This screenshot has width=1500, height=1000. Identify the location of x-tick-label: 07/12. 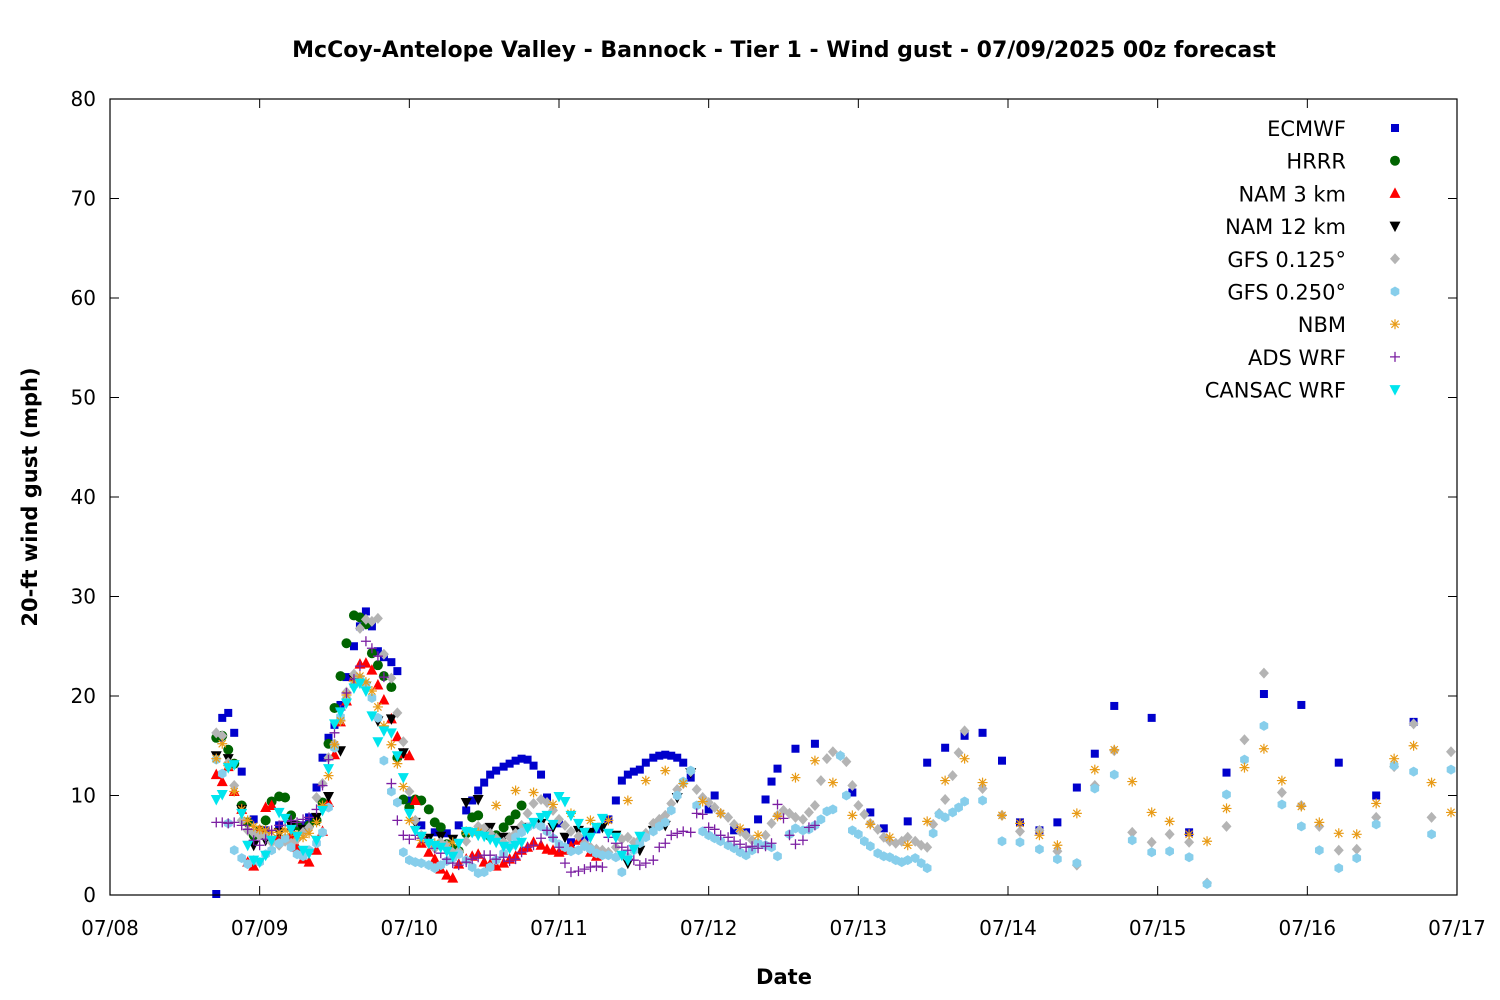
(709, 928).